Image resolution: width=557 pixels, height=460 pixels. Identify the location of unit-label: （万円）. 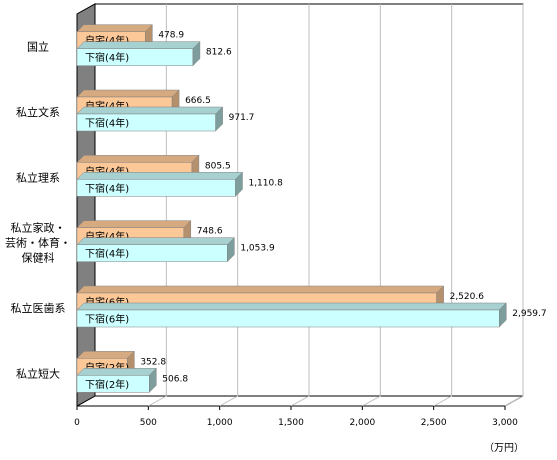
(504, 448).